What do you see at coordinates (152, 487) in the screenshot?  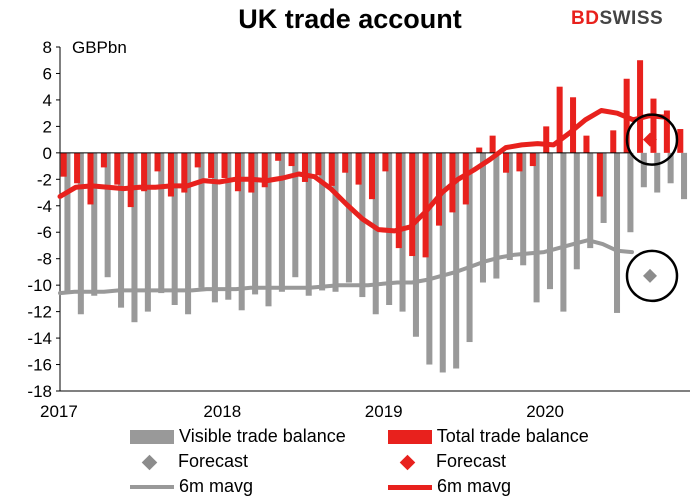 I see `legend-mavg-gray-swatch` at bounding box center [152, 487].